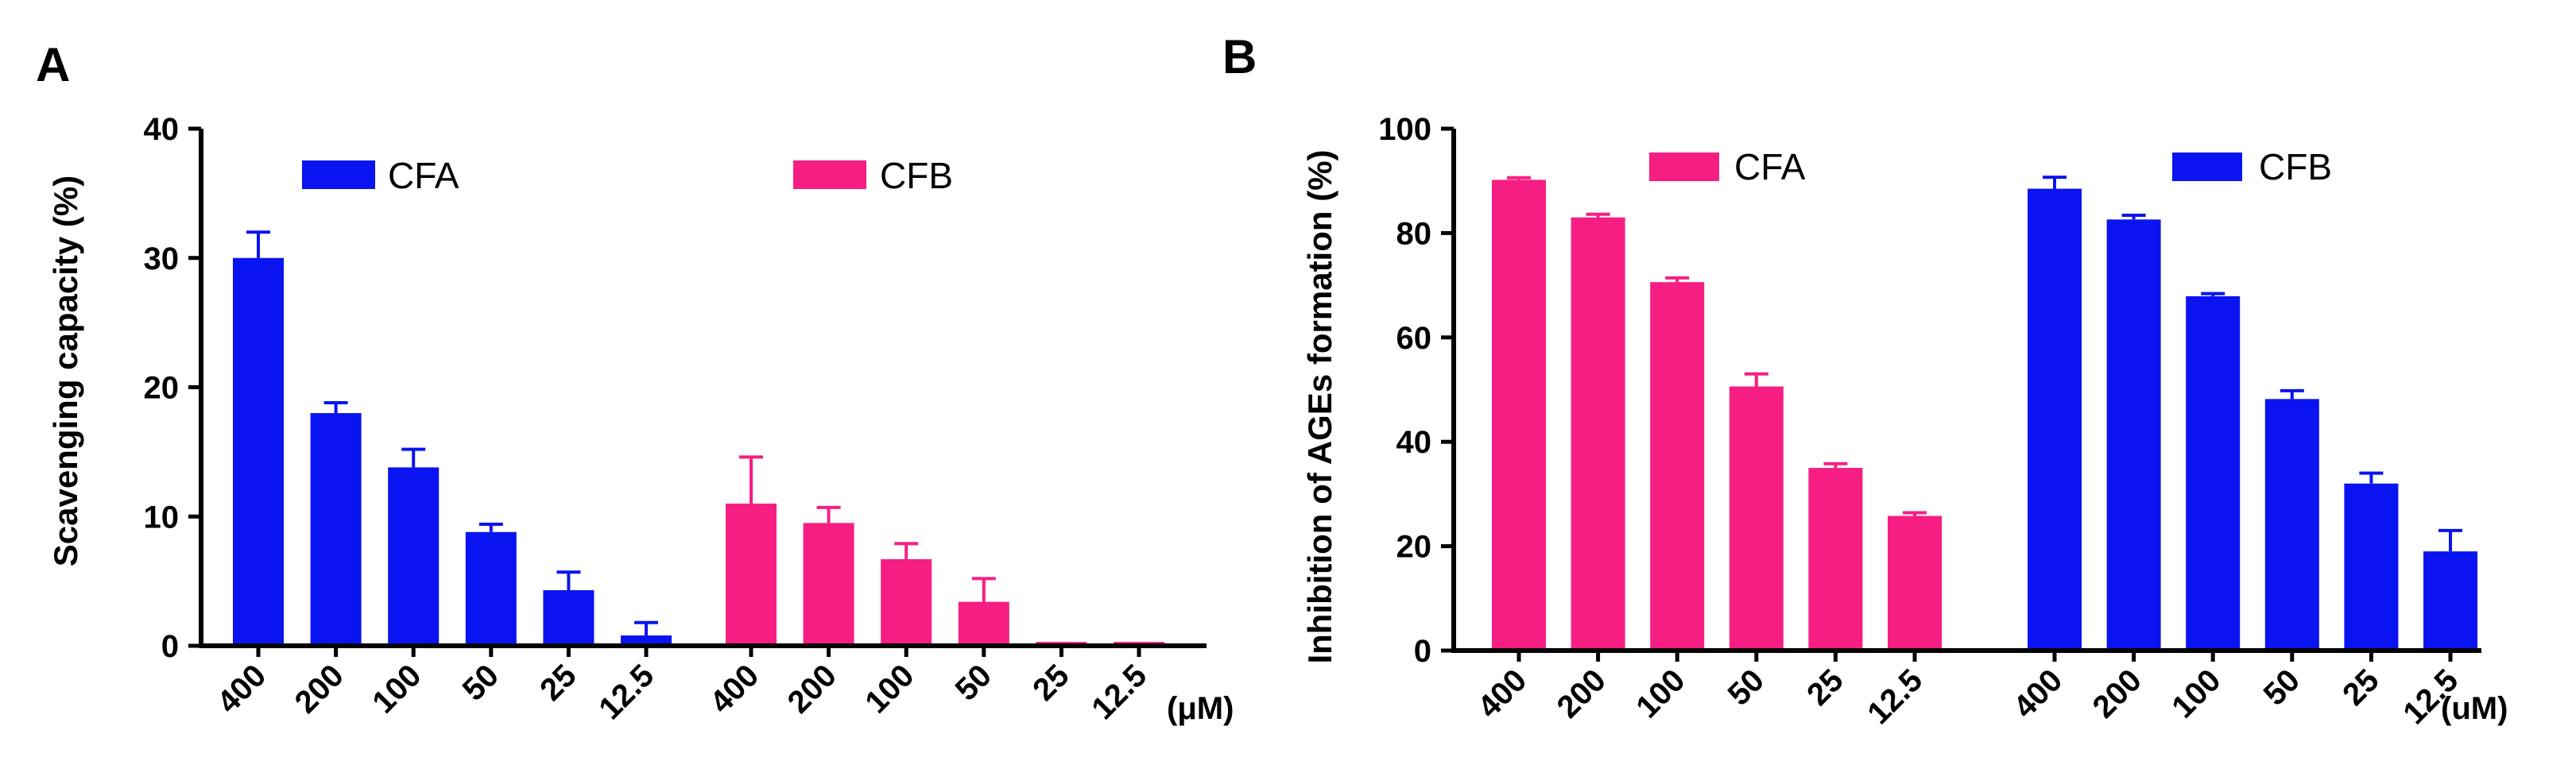 The image size is (2576, 784). I want to click on panel-label-a: A, so click(53, 64).